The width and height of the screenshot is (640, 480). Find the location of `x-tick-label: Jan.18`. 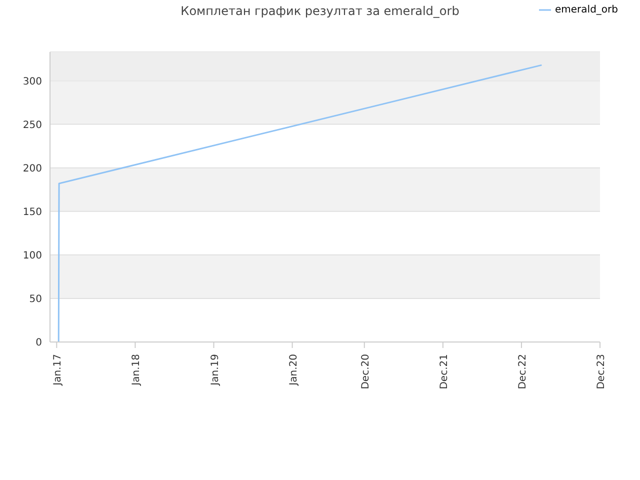

x-tick-label: Jan.18 is located at coordinates (136, 370).